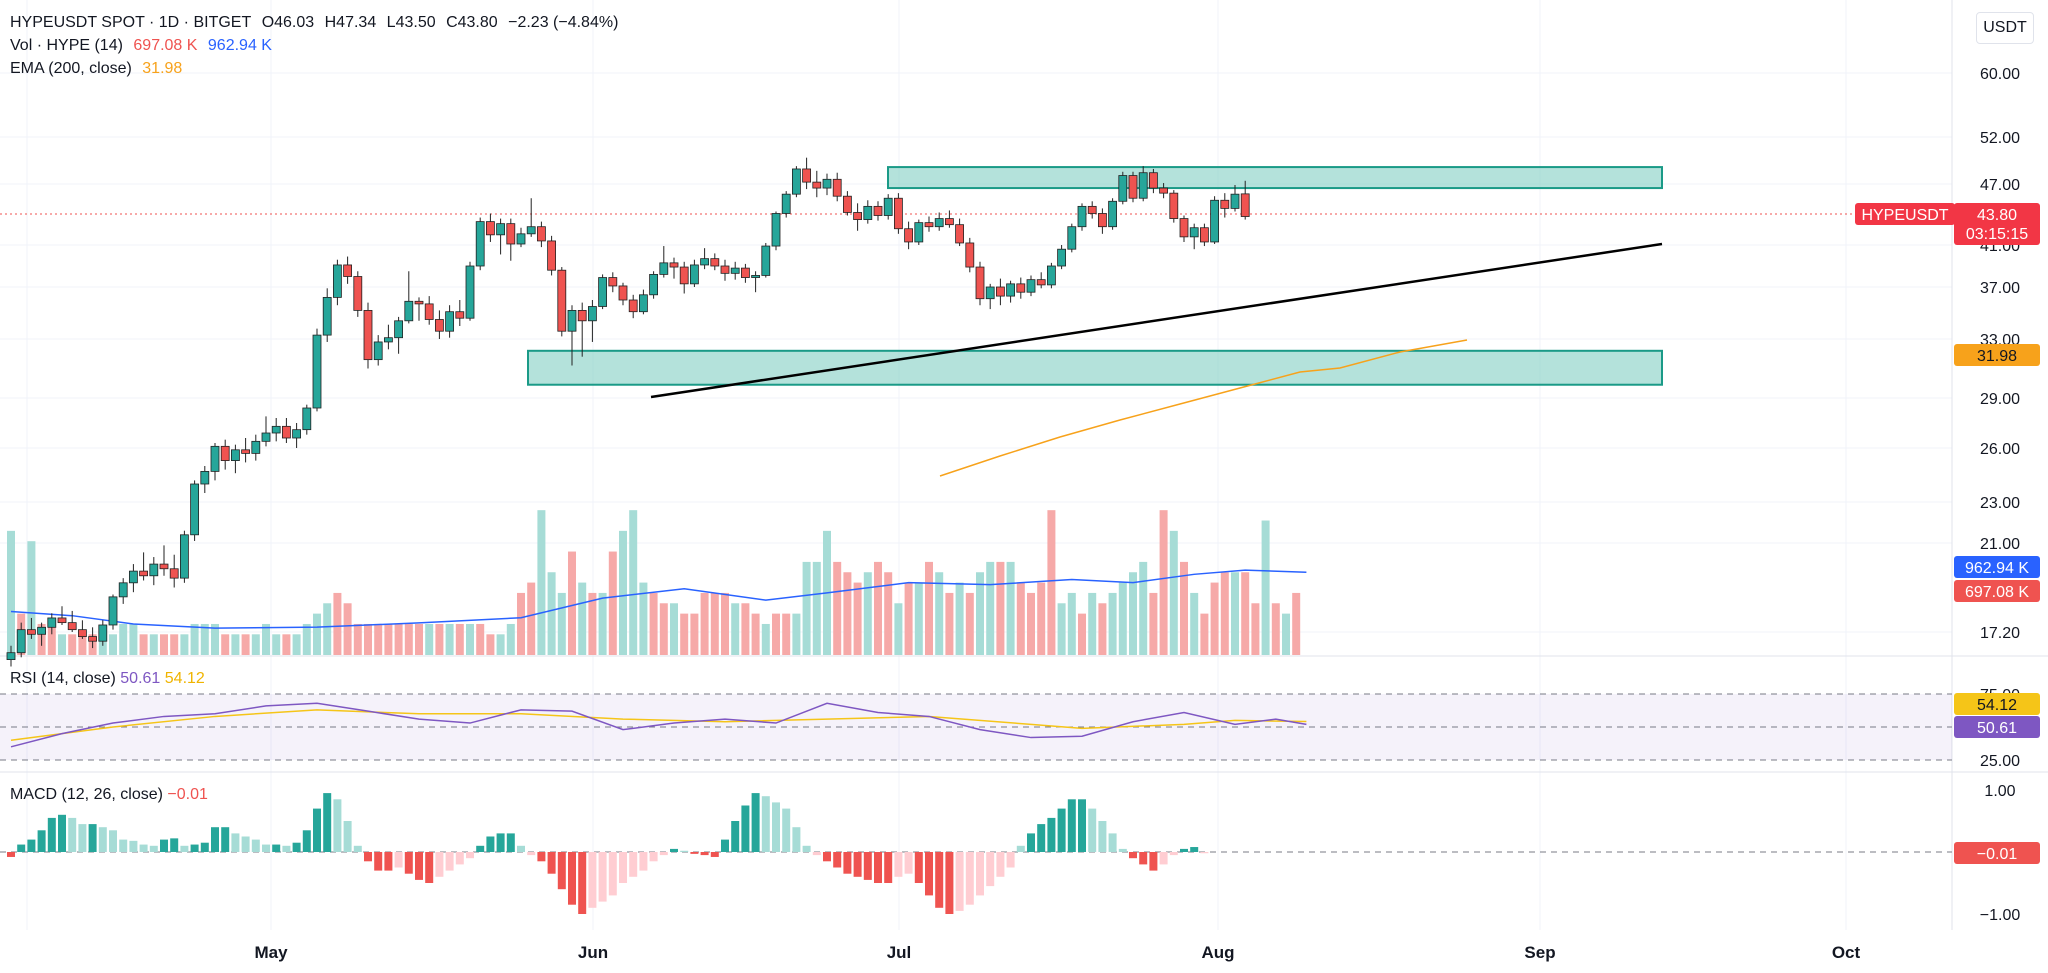  Describe the element at coordinates (66, 45) in the screenshot. I see `volume-label: Vol · HYPE (14)` at that location.